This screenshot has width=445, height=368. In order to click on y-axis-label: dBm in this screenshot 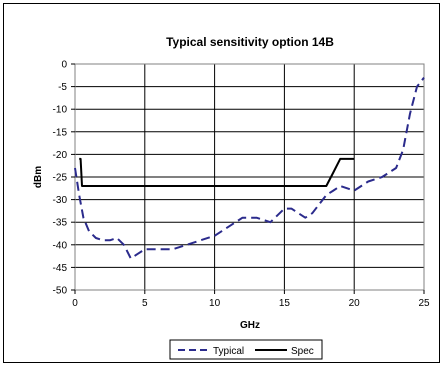, I will do `click(38, 177)`.